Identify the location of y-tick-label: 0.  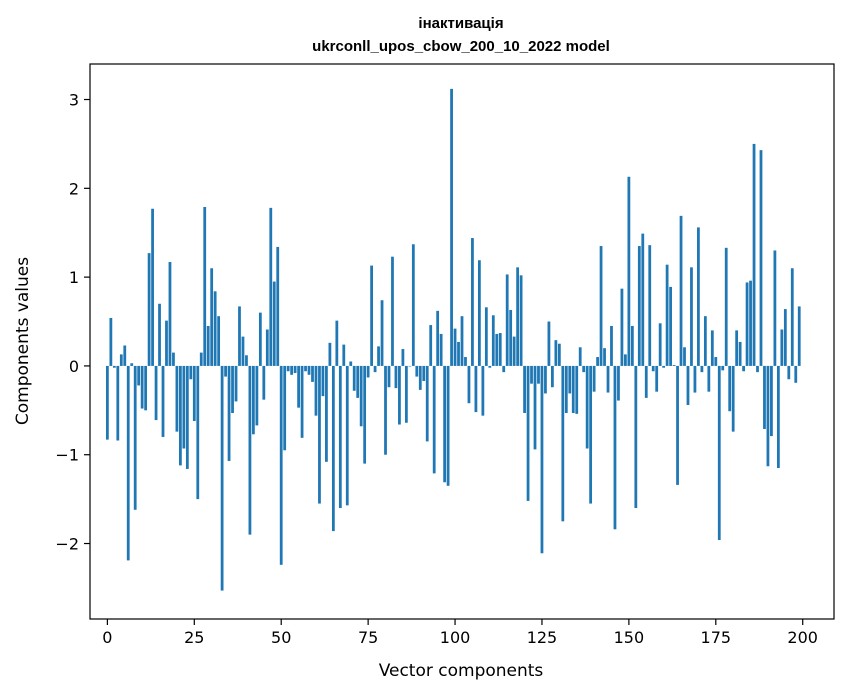
(74, 366).